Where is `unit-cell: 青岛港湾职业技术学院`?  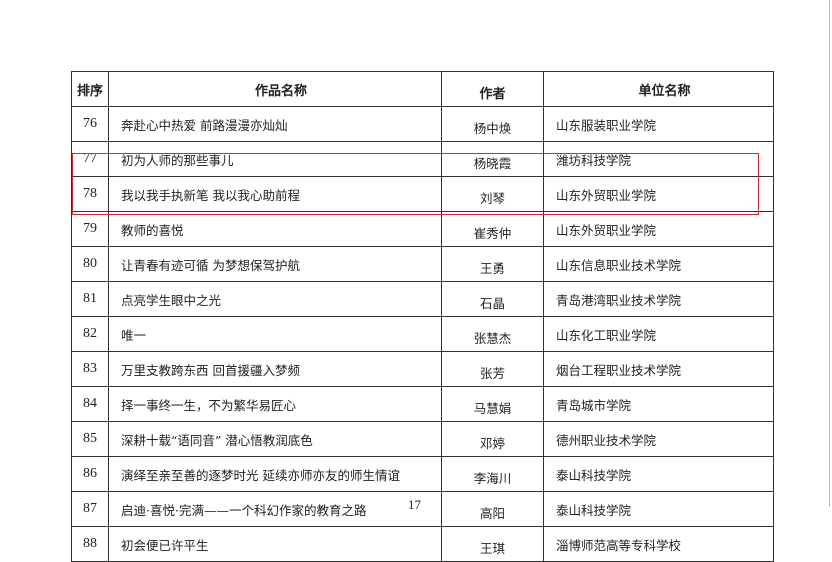 unit-cell: 青岛港湾职业技术学院 is located at coordinates (658, 299).